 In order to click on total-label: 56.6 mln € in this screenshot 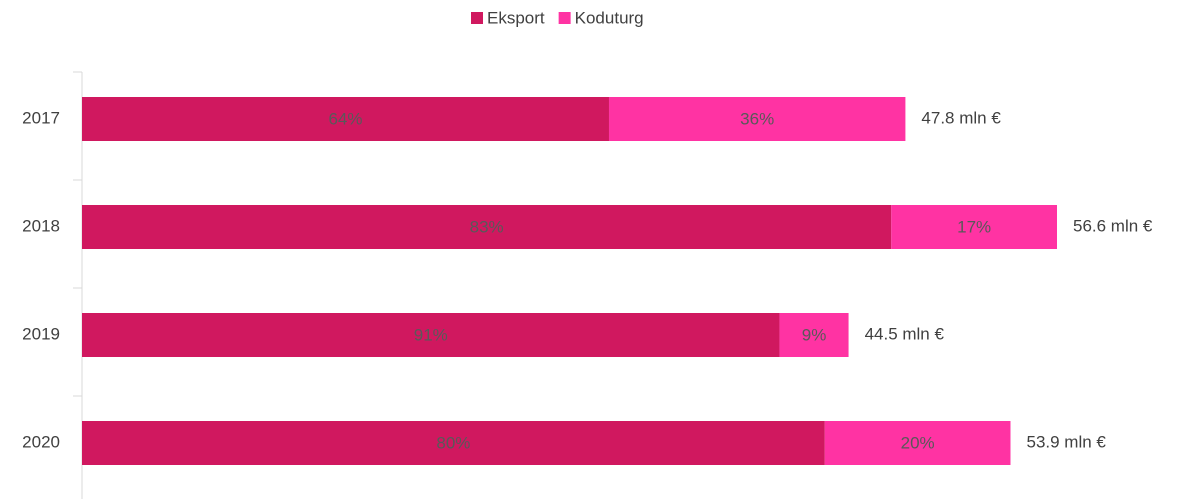, I will do `click(1113, 225)`.